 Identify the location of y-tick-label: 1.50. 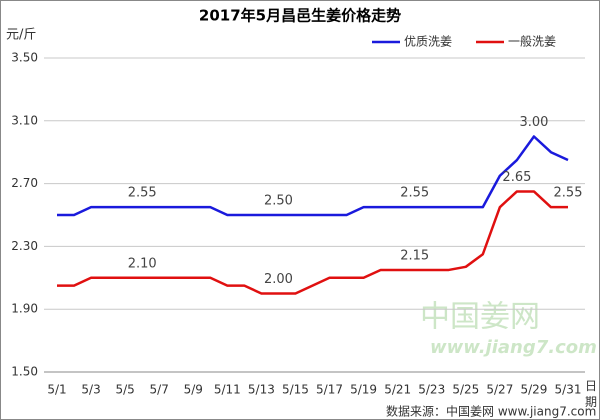
(24, 372).